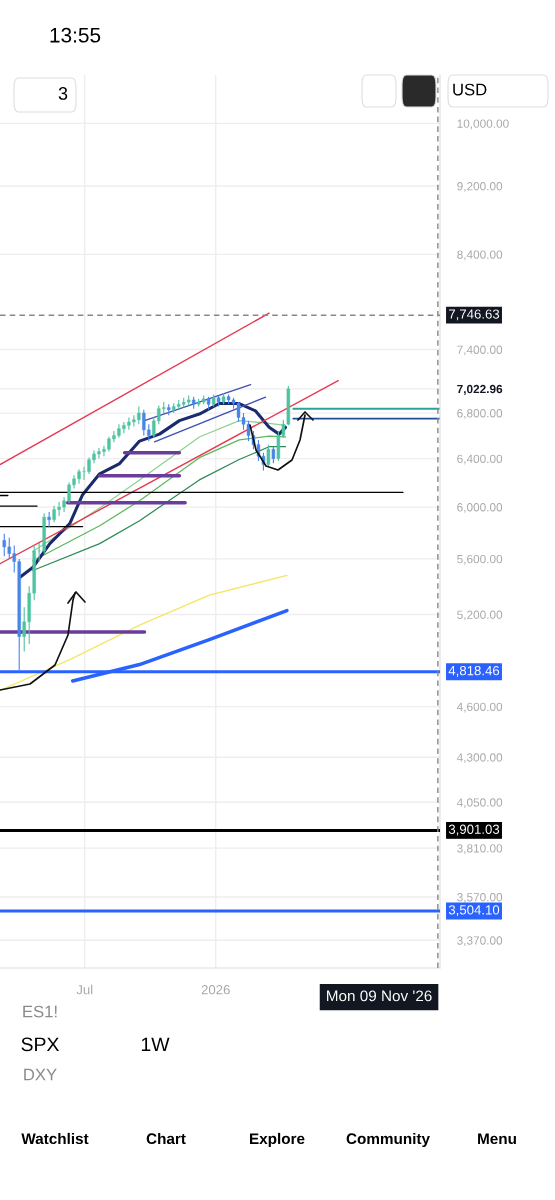 Image resolution: width=555 pixels, height=1200 pixels. What do you see at coordinates (480, 559) in the screenshot?
I see `y-tick-label: 5,600.00` at bounding box center [480, 559].